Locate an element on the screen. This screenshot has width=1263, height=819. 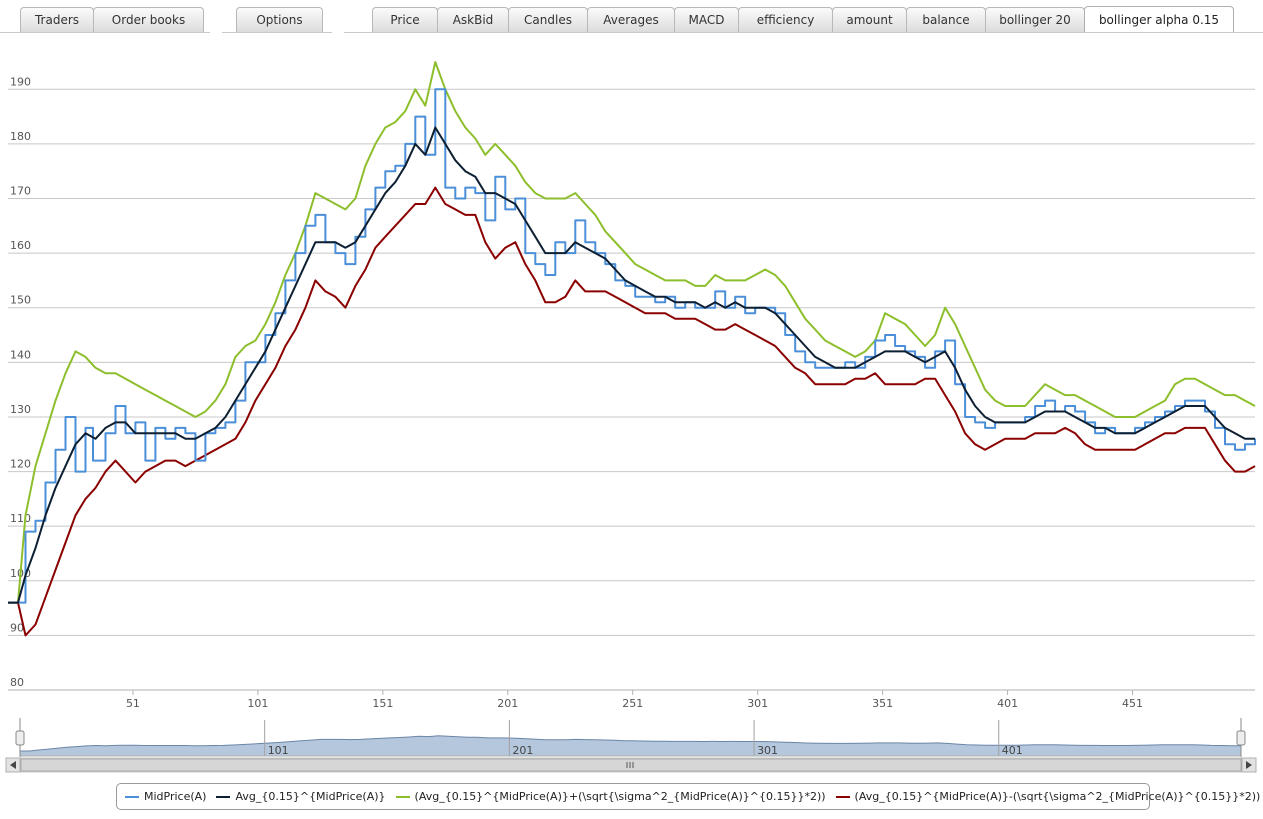
scrollbar-thumb is located at coordinates (631, 765).